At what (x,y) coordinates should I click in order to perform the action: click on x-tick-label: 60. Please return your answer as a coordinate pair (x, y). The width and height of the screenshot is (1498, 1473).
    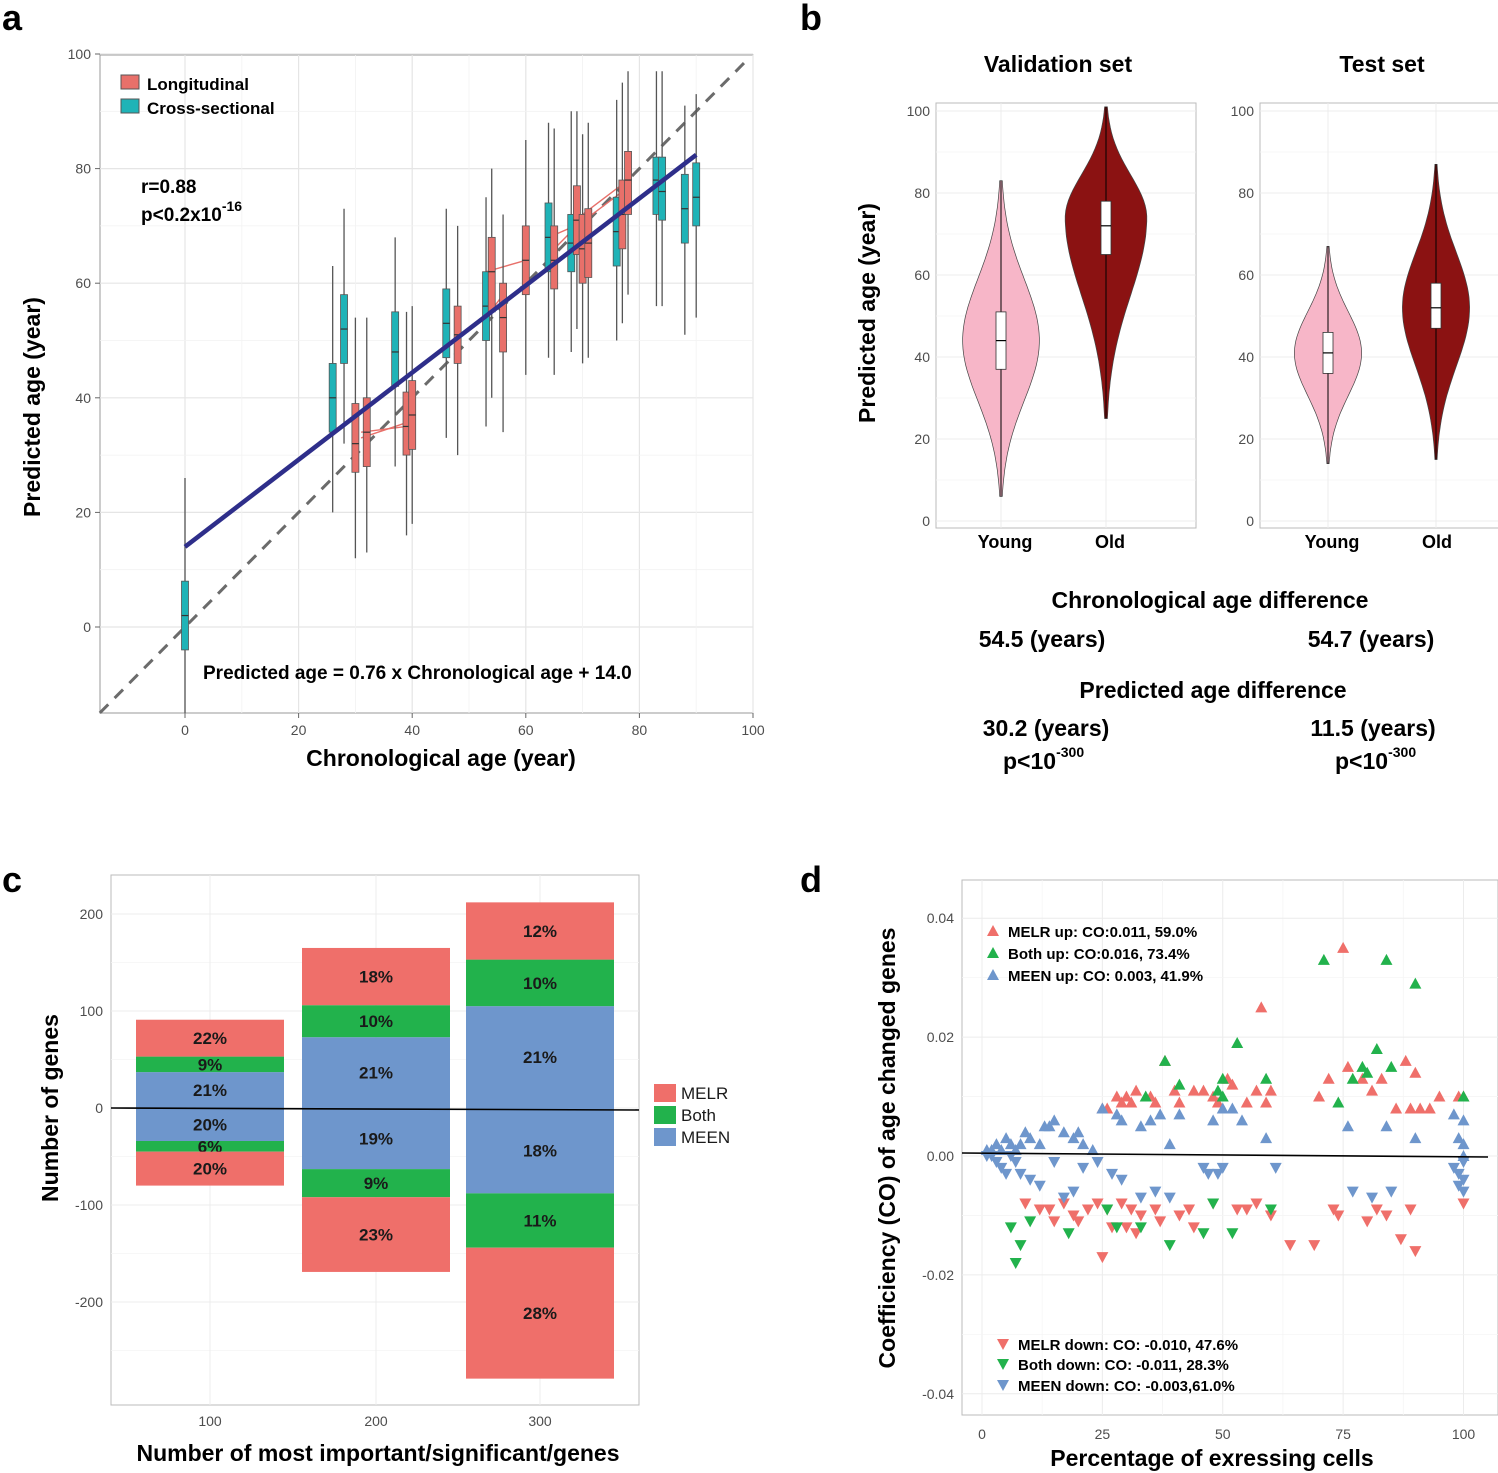
    Looking at the image, I should click on (526, 730).